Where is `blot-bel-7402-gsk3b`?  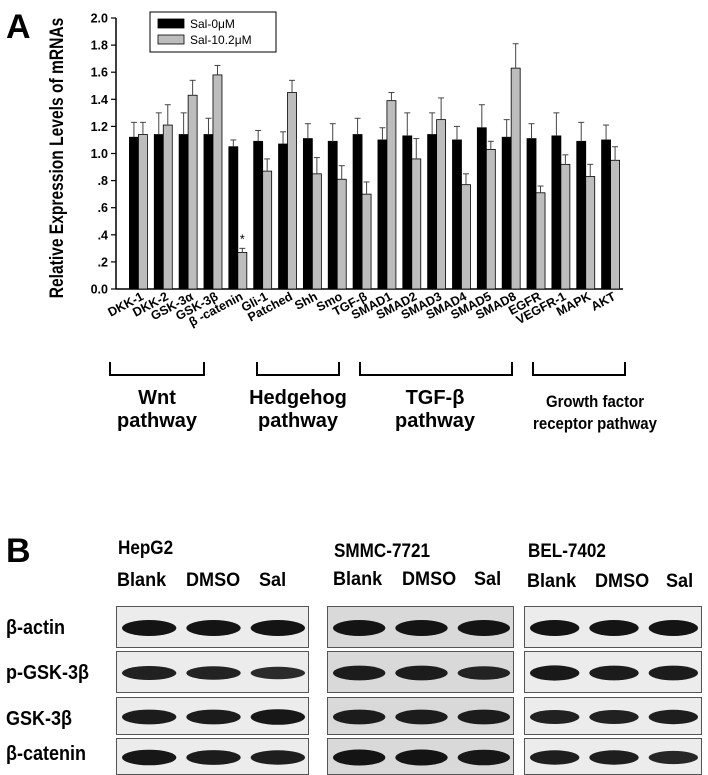 blot-bel-7402-gsk3b is located at coordinates (613, 716).